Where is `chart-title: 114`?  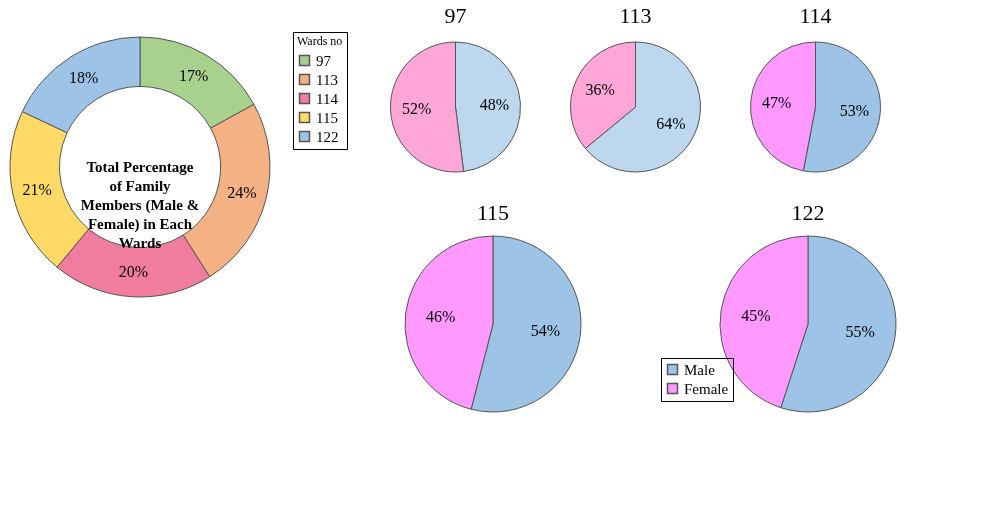
chart-title: 114 is located at coordinates (815, 15).